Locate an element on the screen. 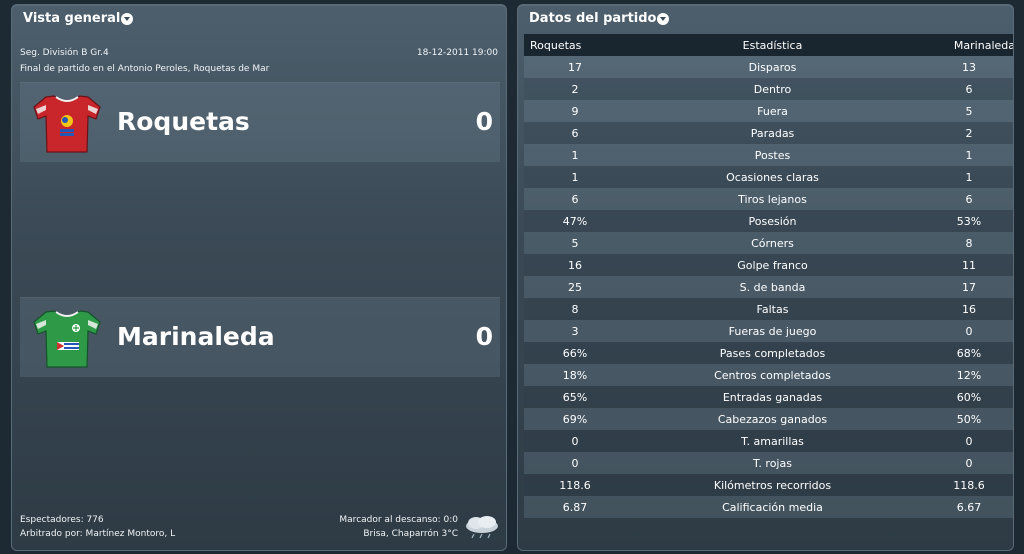 Image resolution: width=1024 pixels, height=554 pixels. table-row: 69% Cabezazos ganados 50% is located at coordinates (768, 419).